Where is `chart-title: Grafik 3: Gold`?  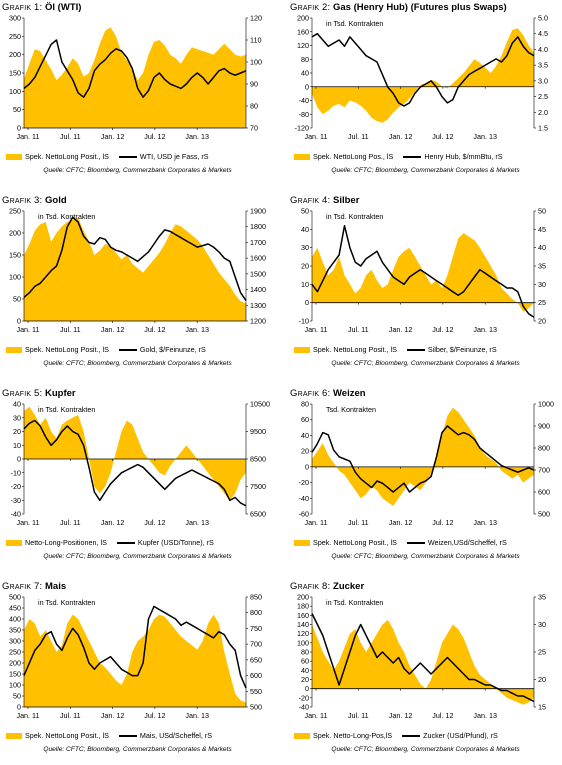
chart-title: Grafik 3: Gold is located at coordinates (34, 200).